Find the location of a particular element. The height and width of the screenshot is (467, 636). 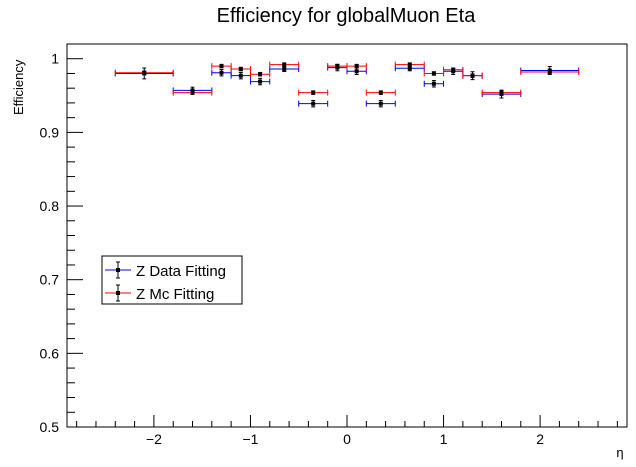

x-axis-label: η is located at coordinates (619, 452).